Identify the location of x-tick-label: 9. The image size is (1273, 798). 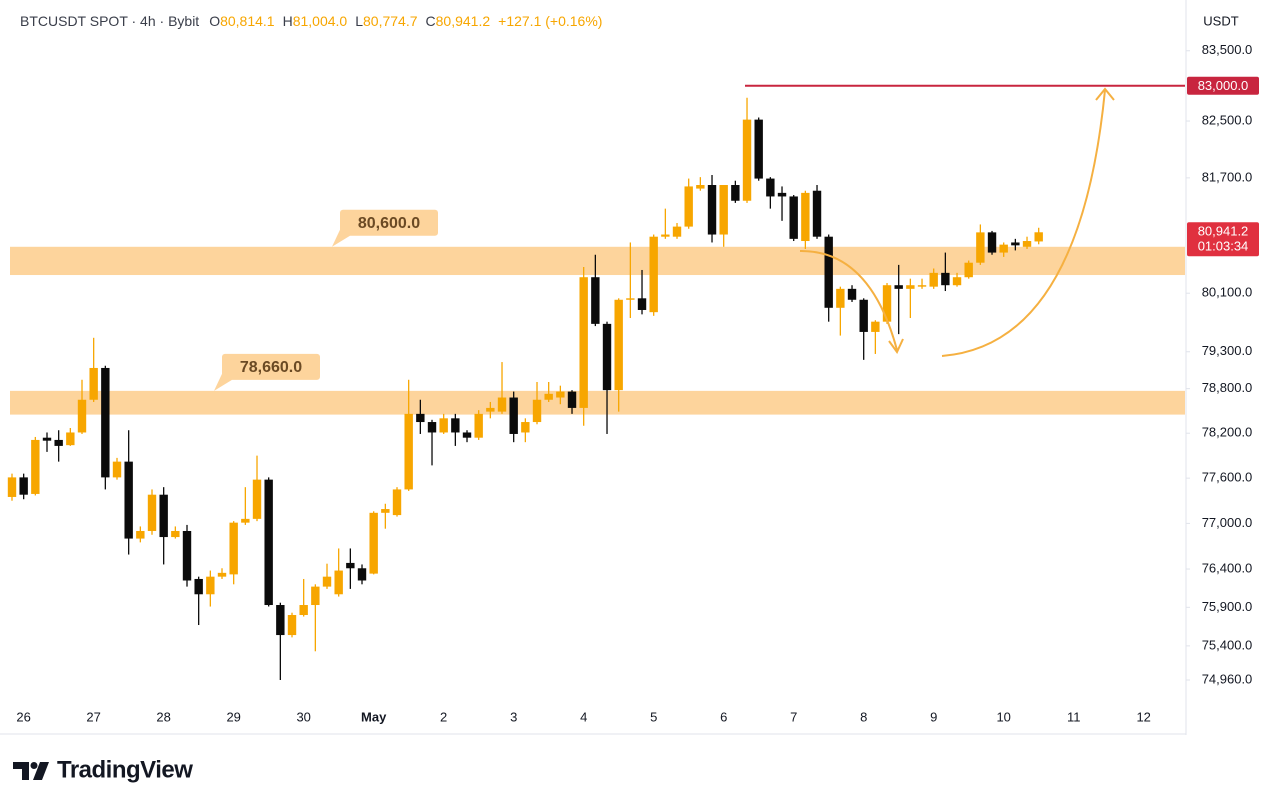
(933, 716).